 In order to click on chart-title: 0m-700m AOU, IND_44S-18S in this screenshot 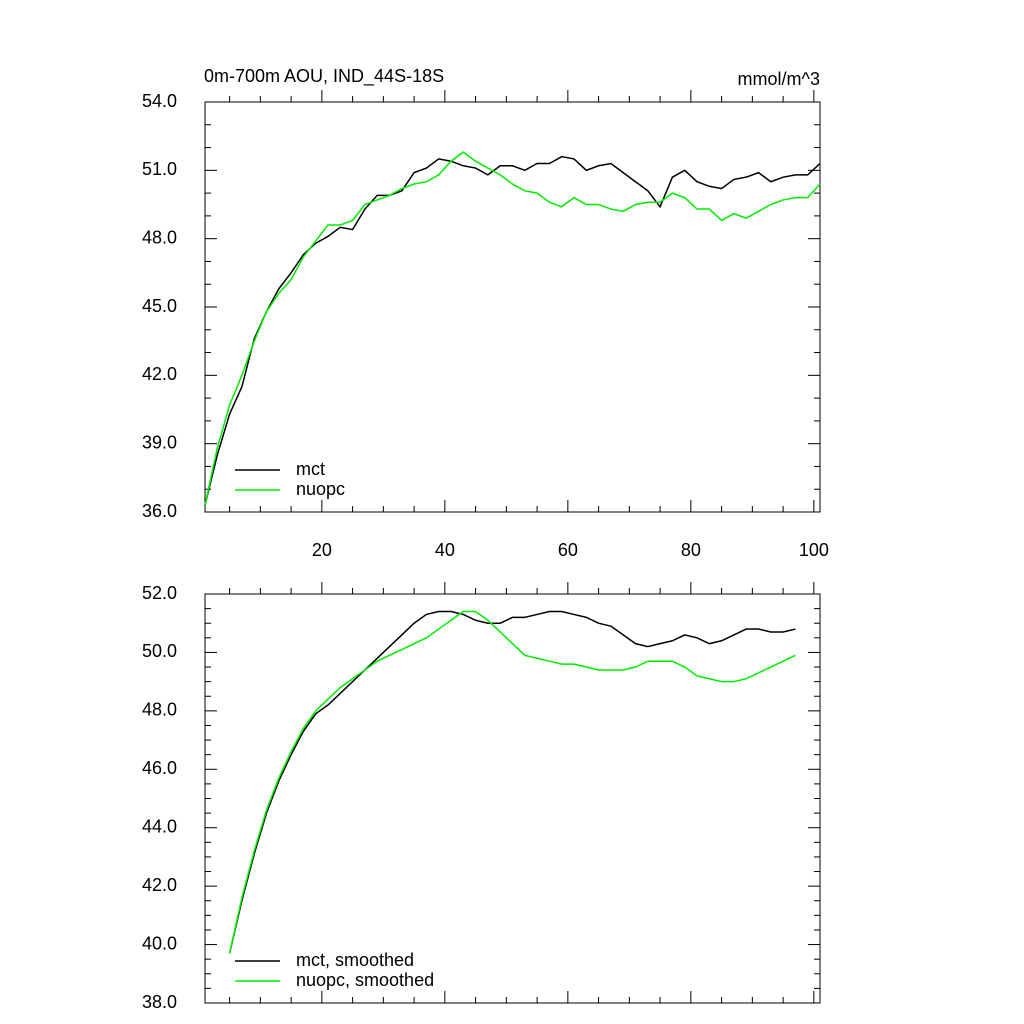, I will do `click(324, 76)`.